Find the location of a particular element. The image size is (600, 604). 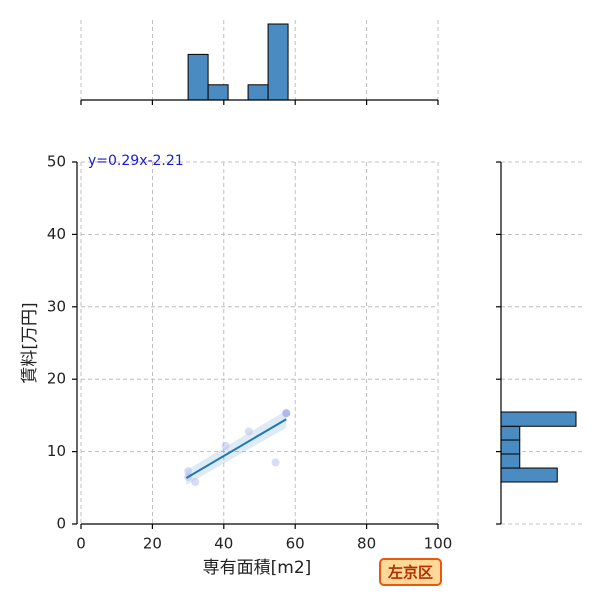

y-tick-label: 0 is located at coordinates (61, 524).